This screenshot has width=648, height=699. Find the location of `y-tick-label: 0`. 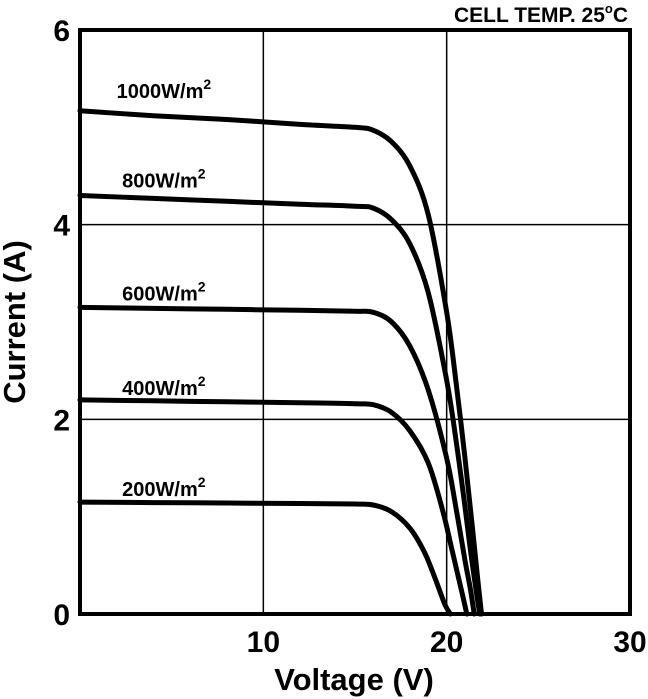

y-tick-label: 0 is located at coordinates (61, 615).